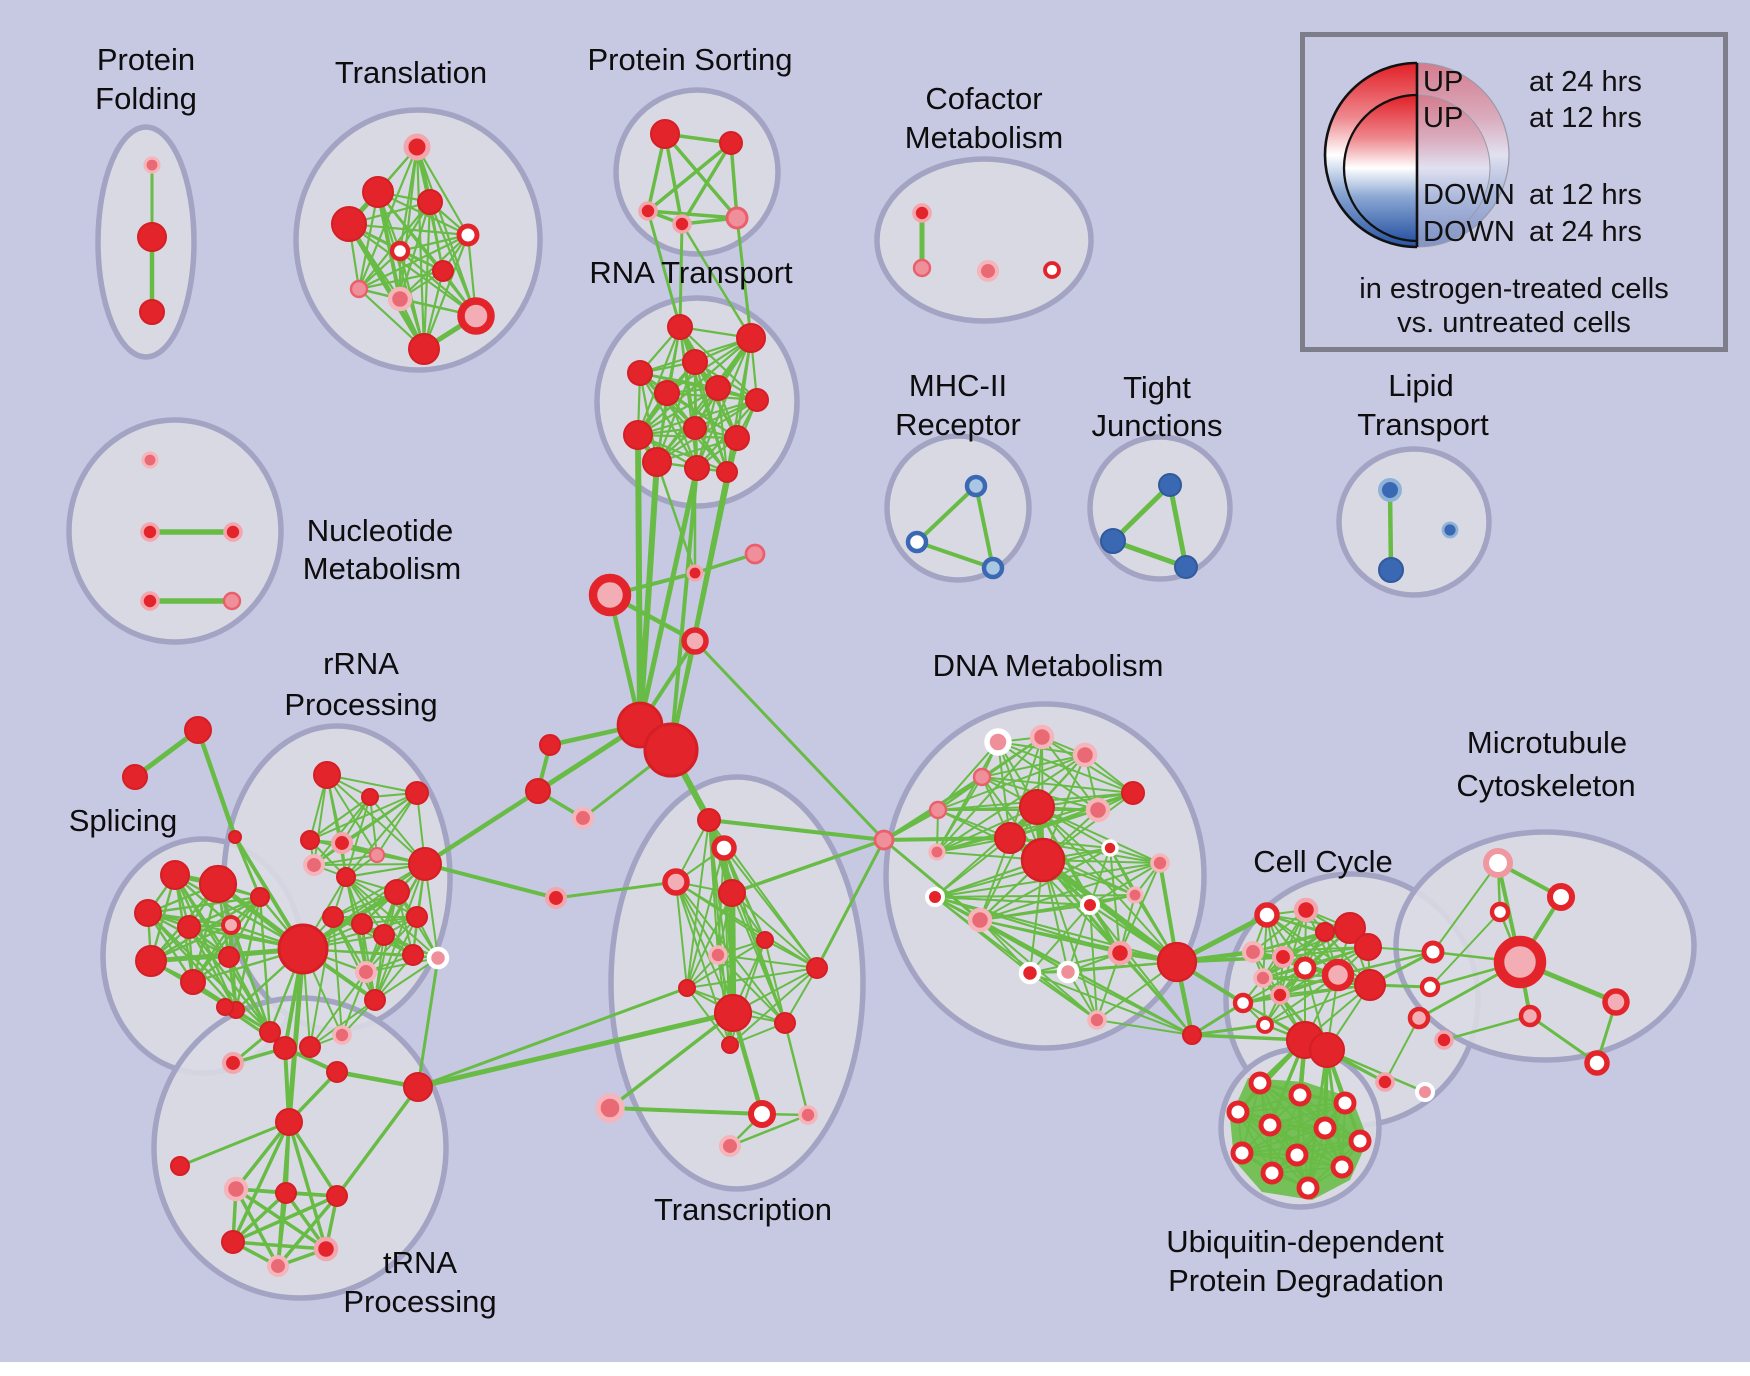  I want to click on edge-rt4-rt7, so click(698, 386).